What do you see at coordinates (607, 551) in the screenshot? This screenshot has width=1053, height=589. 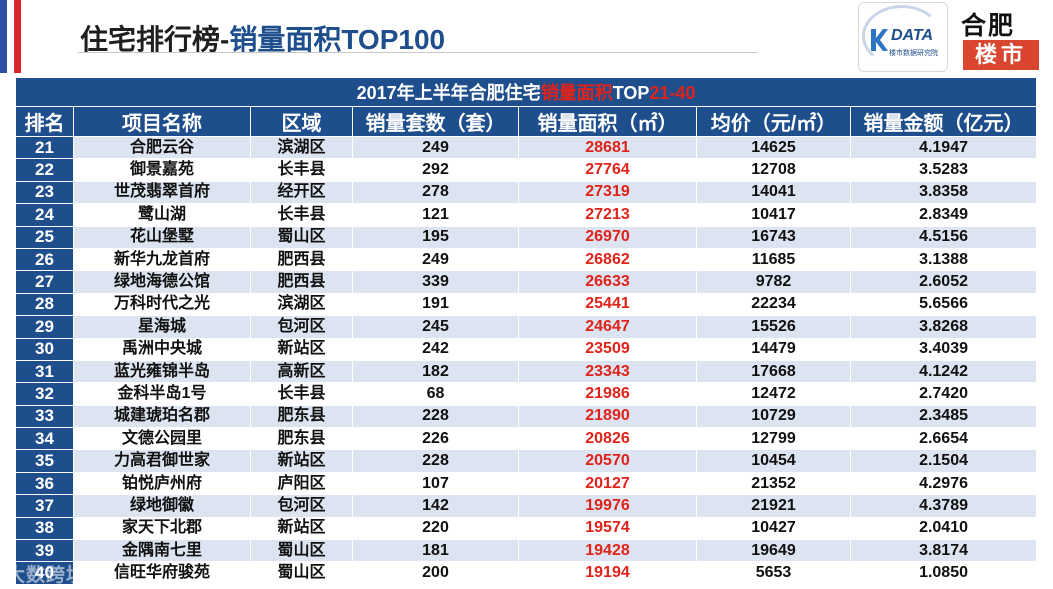 I see `cell-area: 19428` at bounding box center [607, 551].